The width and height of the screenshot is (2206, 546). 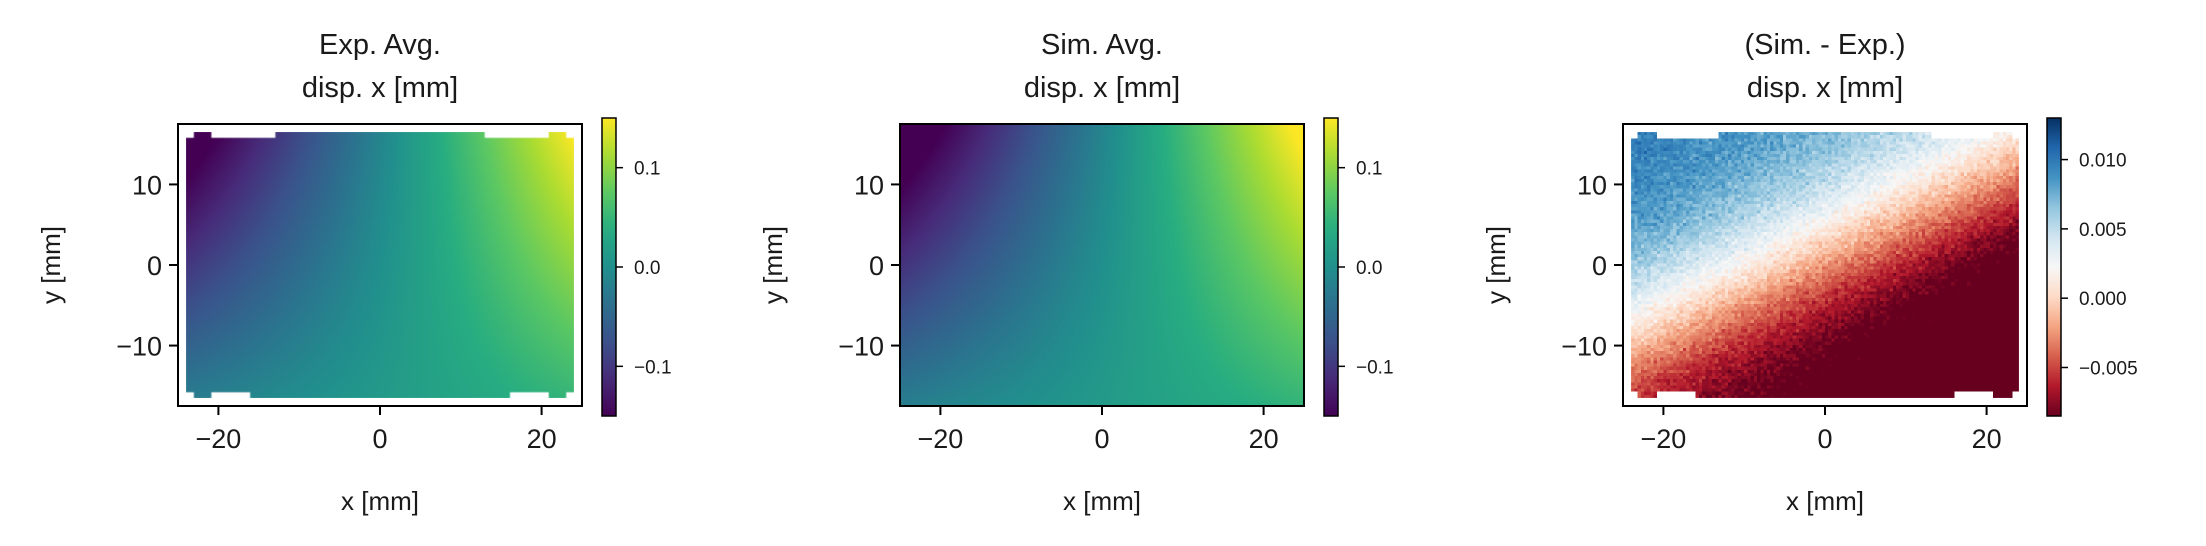 I want to click on colorbar-tick-label: 0.000, so click(x=2103, y=299).